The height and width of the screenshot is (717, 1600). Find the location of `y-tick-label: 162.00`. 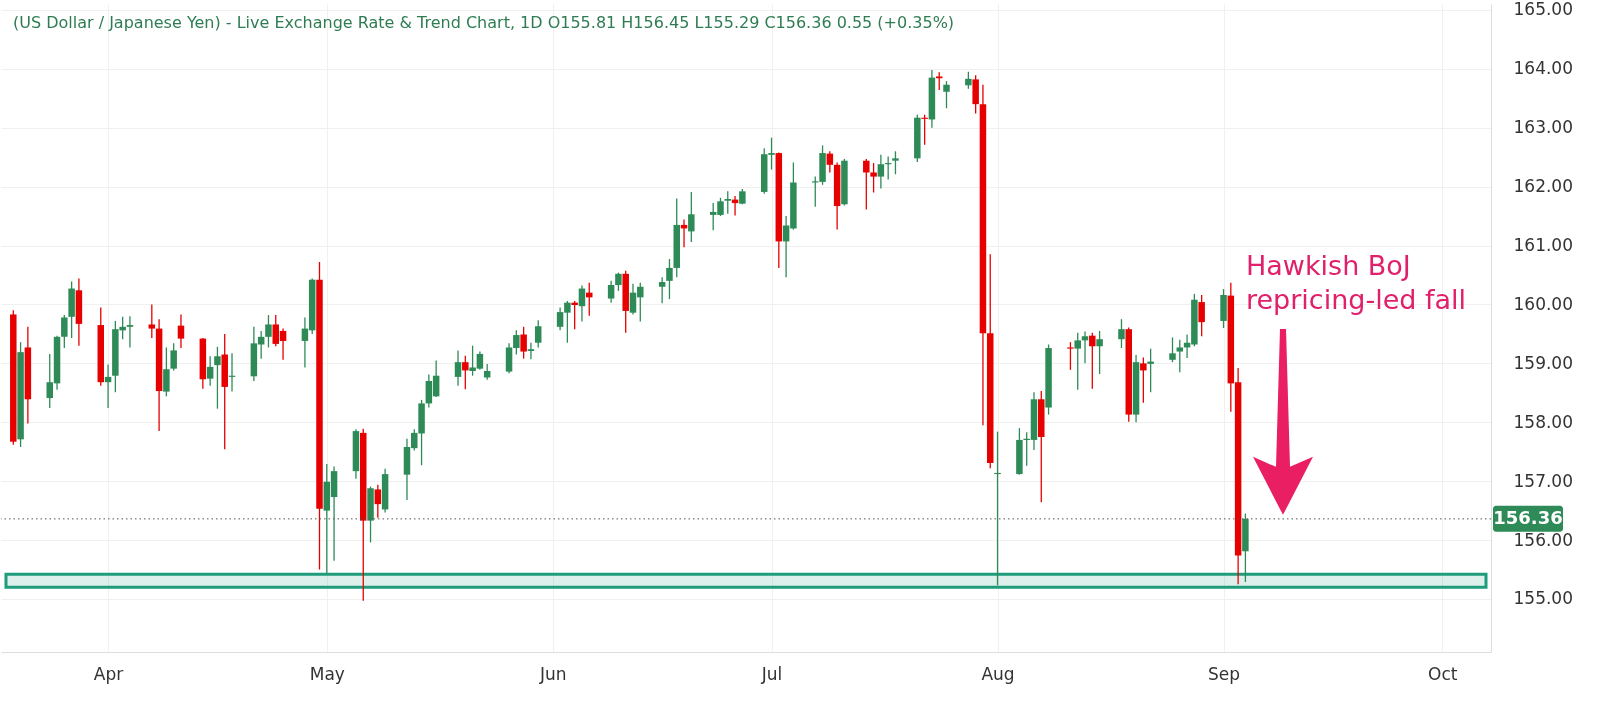

y-tick-label: 162.00 is located at coordinates (1543, 186).